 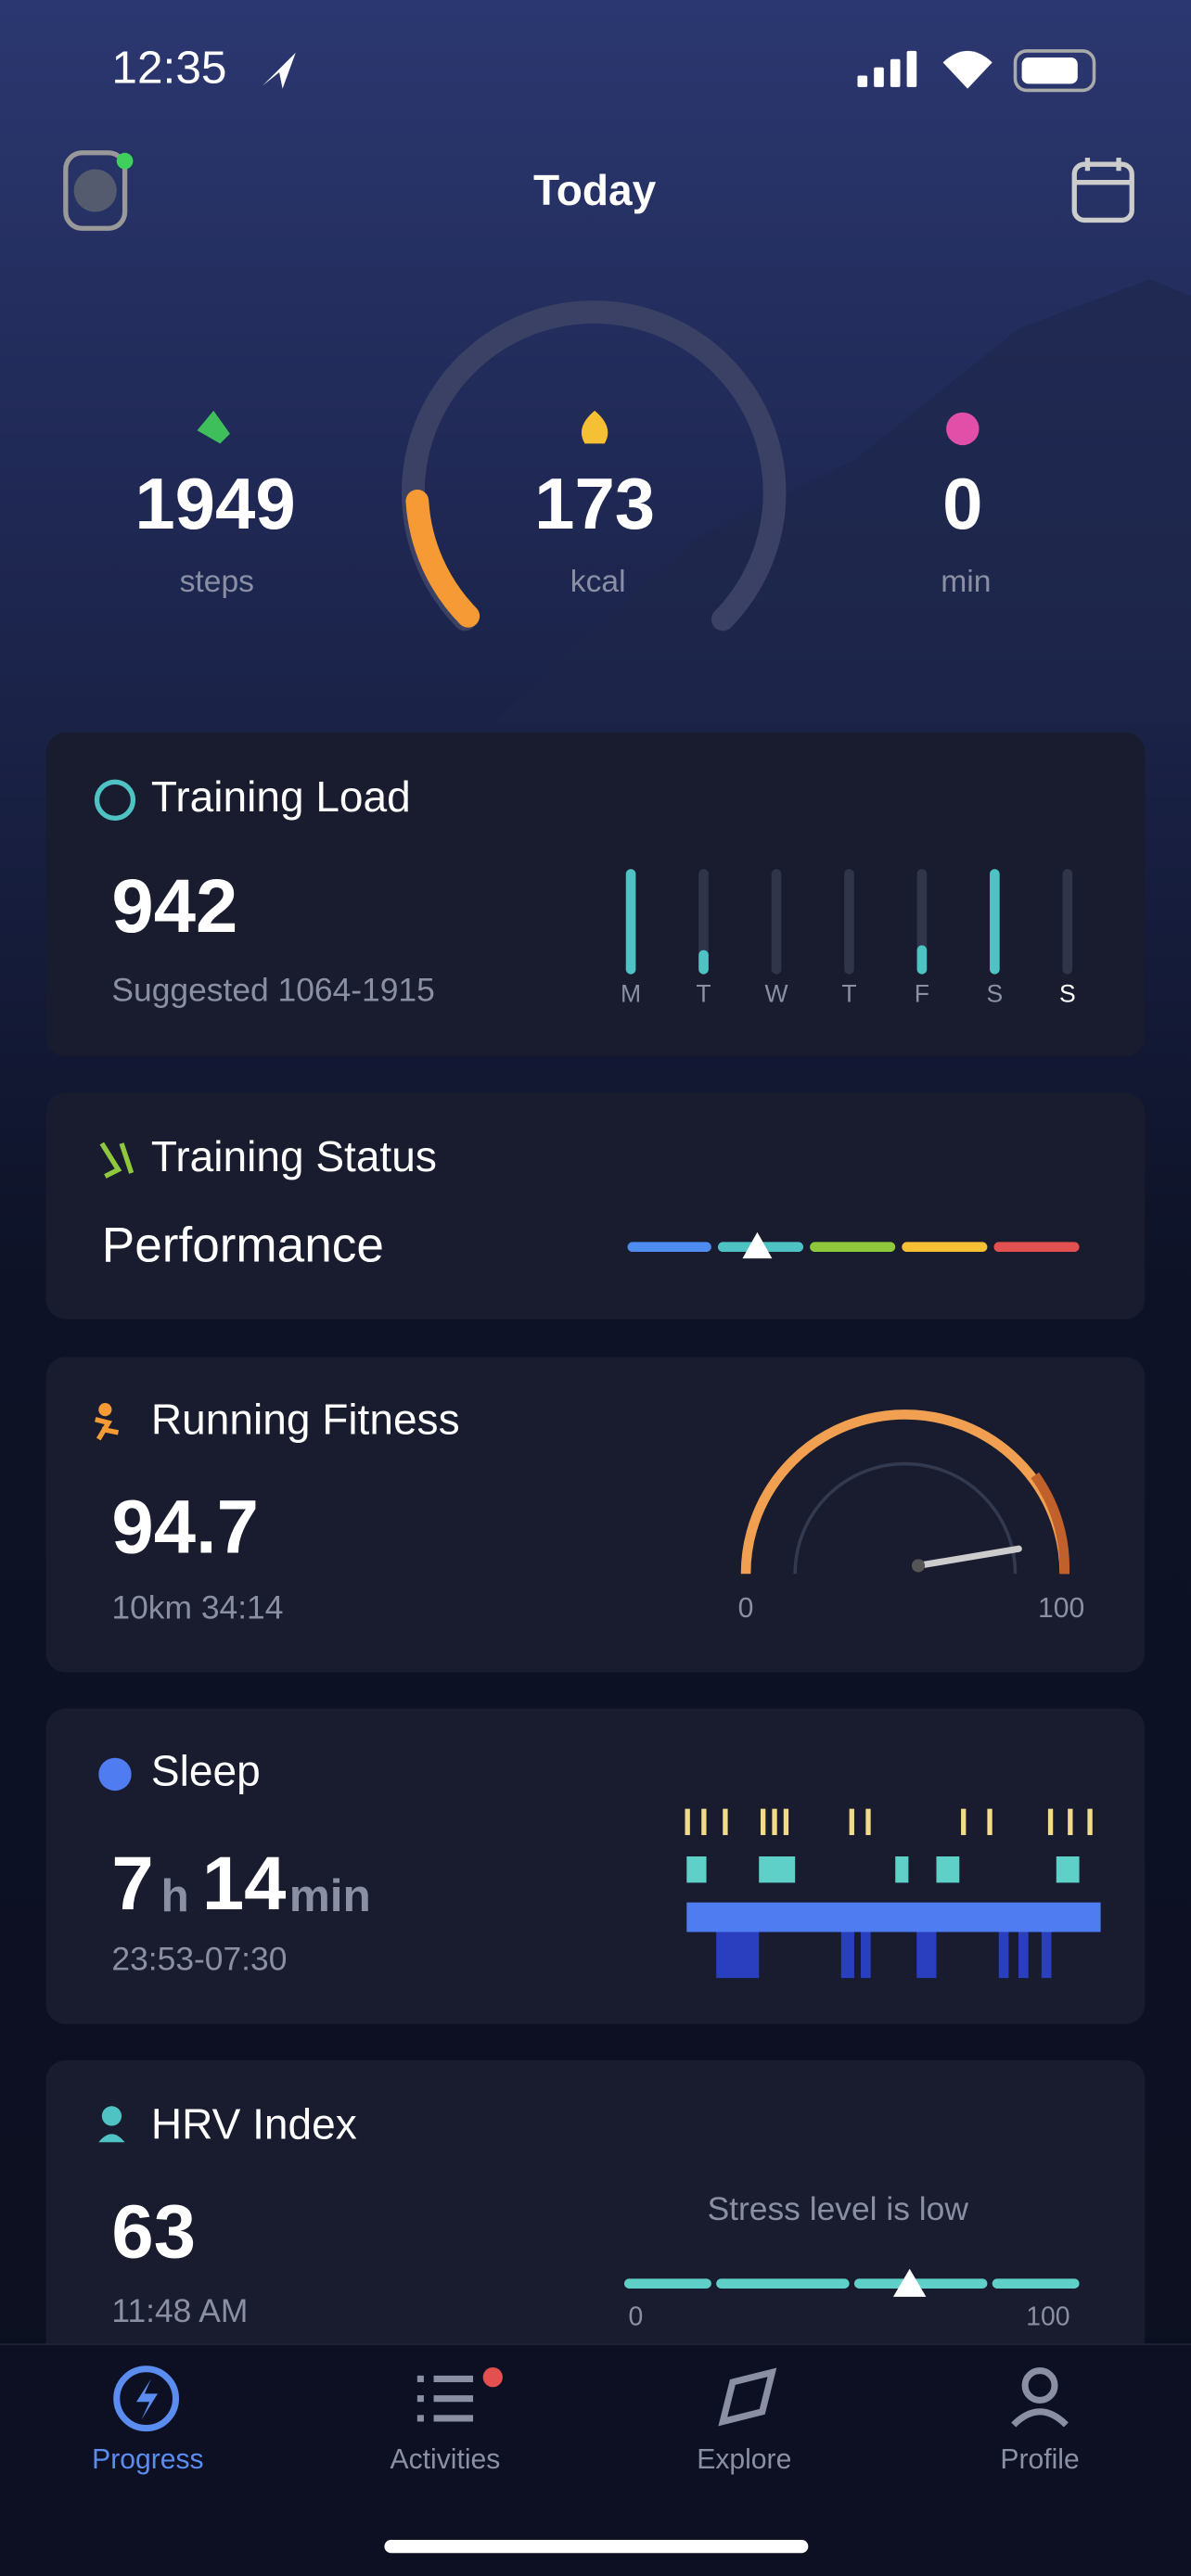 What do you see at coordinates (747, 2397) in the screenshot?
I see `explore-icon` at bounding box center [747, 2397].